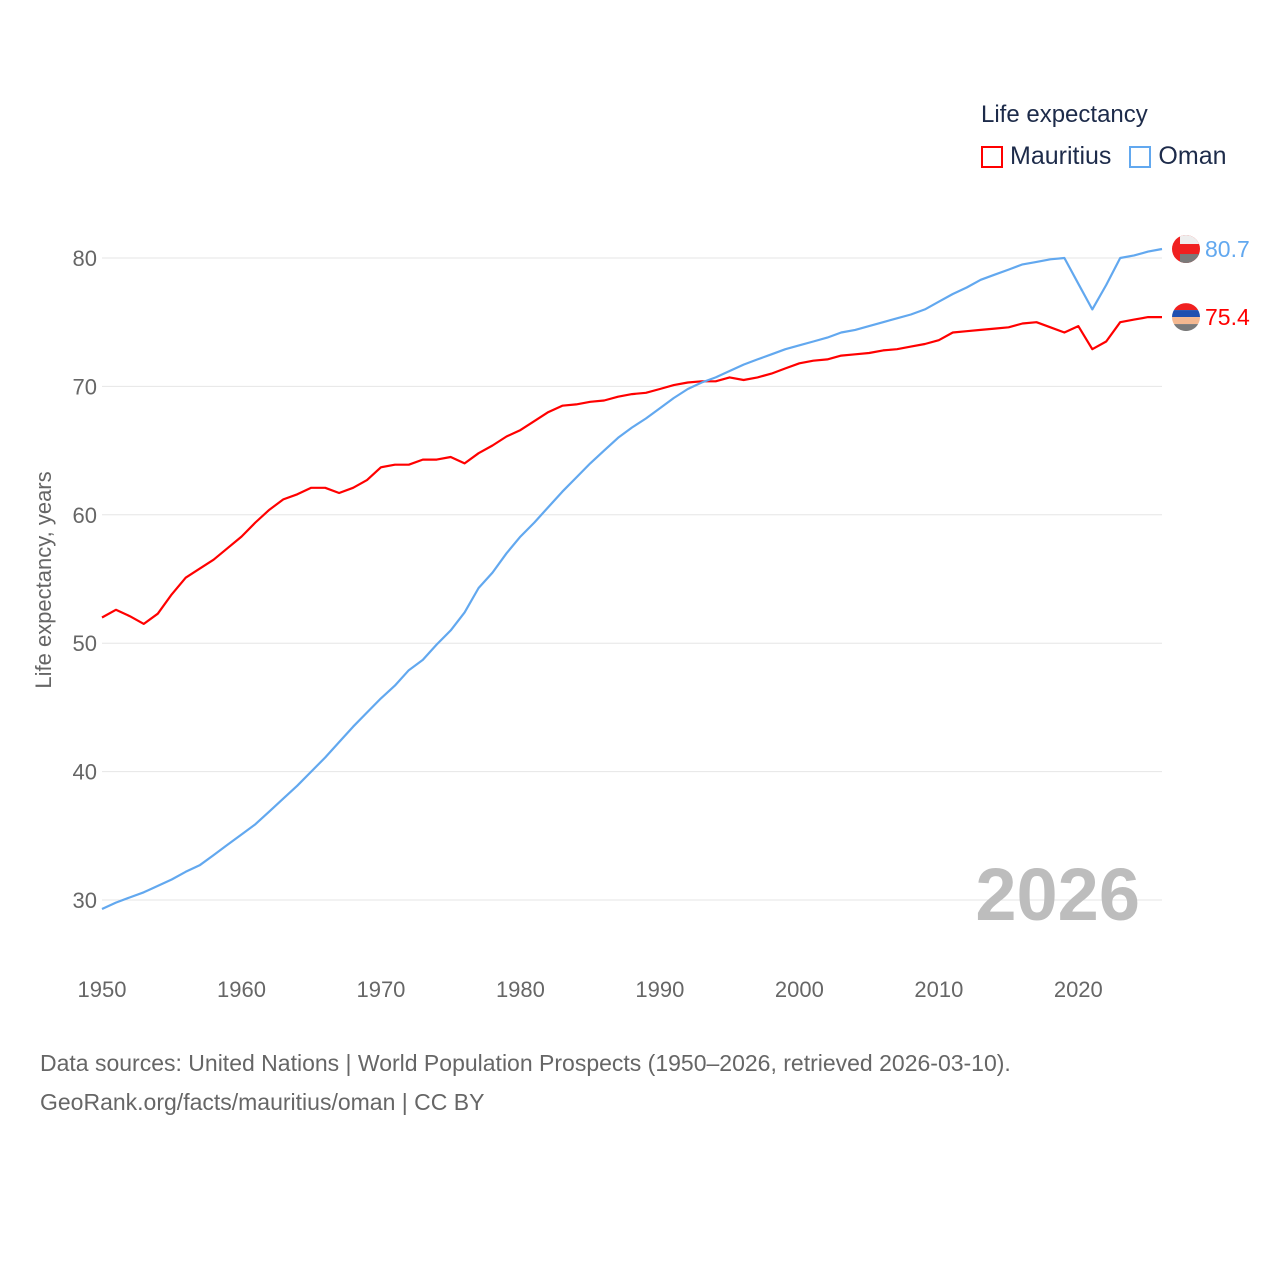 This screenshot has height=1280, width=1280. What do you see at coordinates (1192, 156) in the screenshot?
I see `legend-label: Oman` at bounding box center [1192, 156].